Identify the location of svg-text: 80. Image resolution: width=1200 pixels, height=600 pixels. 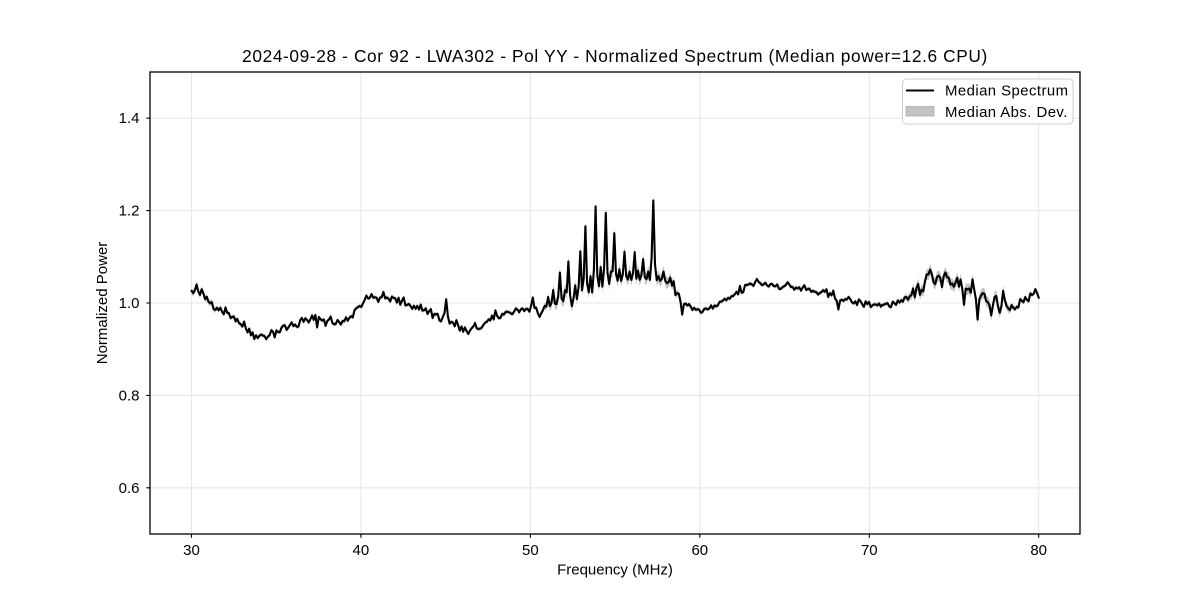
(1038, 550).